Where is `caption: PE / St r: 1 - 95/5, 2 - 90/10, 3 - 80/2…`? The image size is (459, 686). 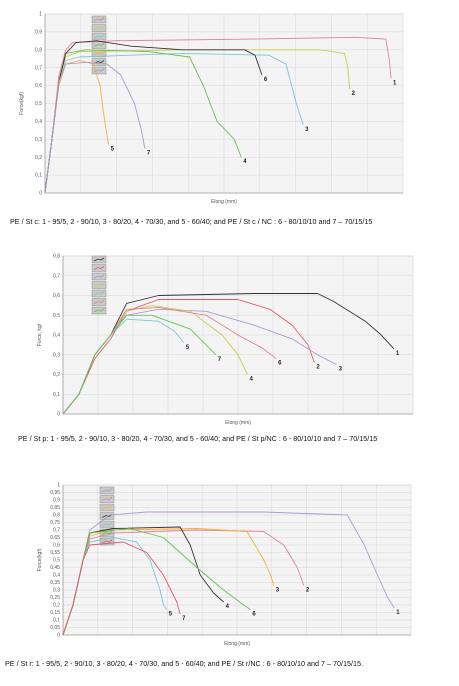 caption: PE / St r: 1 - 95/5, 2 - 90/10, 3 - 80/2… is located at coordinates (184, 663).